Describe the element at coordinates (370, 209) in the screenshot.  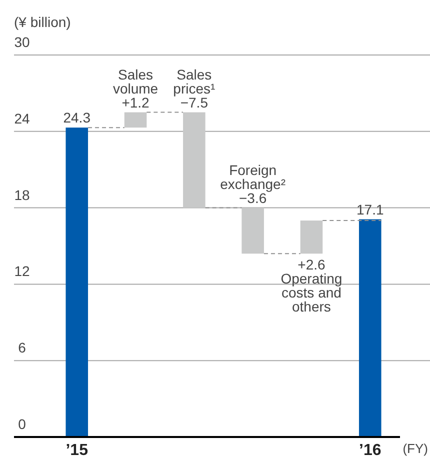
I see `data-label: 17.1` at that location.